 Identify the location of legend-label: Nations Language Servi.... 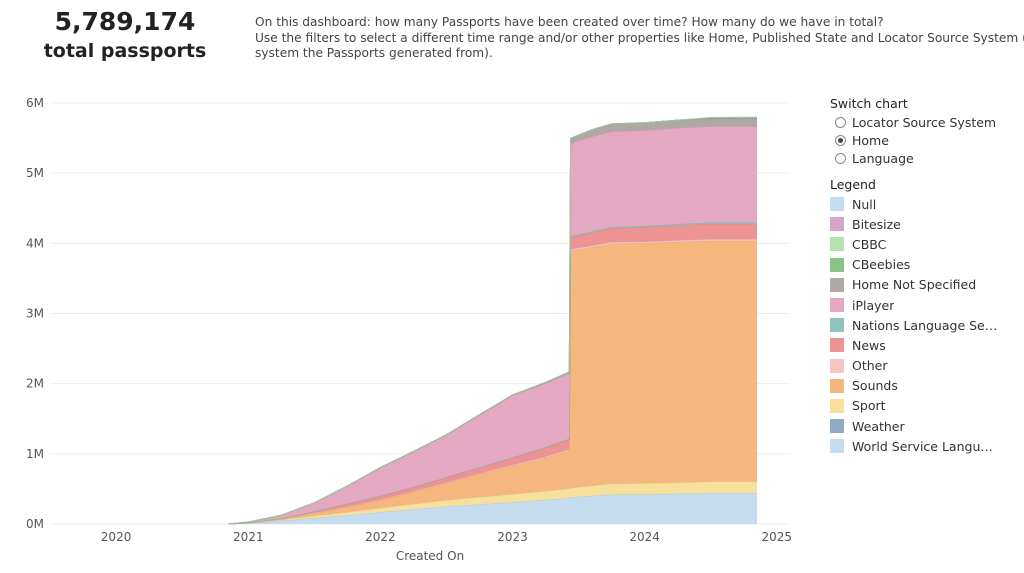
(926, 325).